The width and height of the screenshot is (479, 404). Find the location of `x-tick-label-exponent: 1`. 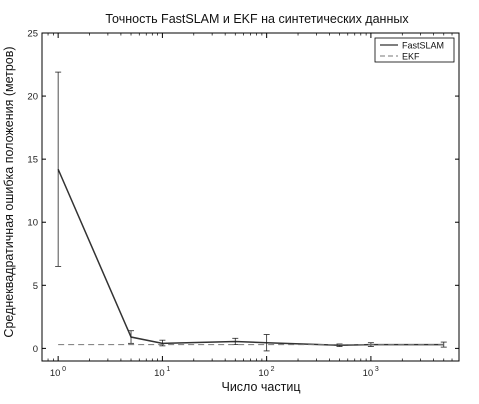

x-tick-label-exponent: 1 is located at coordinates (168, 369).